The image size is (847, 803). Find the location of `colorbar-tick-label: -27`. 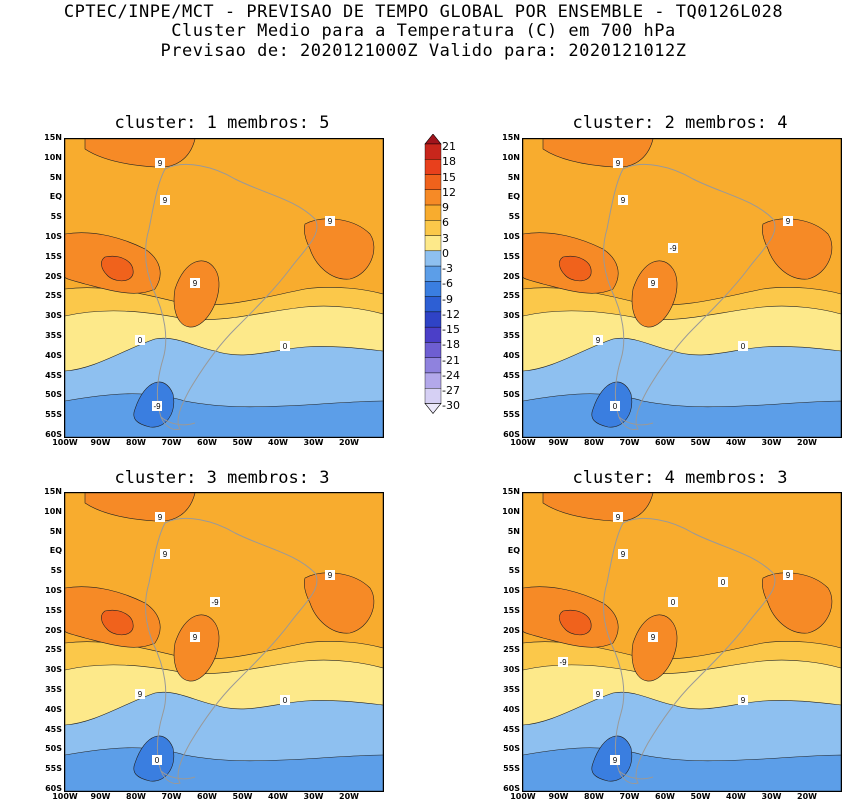

colorbar-tick-label: -27 is located at coordinates (451, 391).